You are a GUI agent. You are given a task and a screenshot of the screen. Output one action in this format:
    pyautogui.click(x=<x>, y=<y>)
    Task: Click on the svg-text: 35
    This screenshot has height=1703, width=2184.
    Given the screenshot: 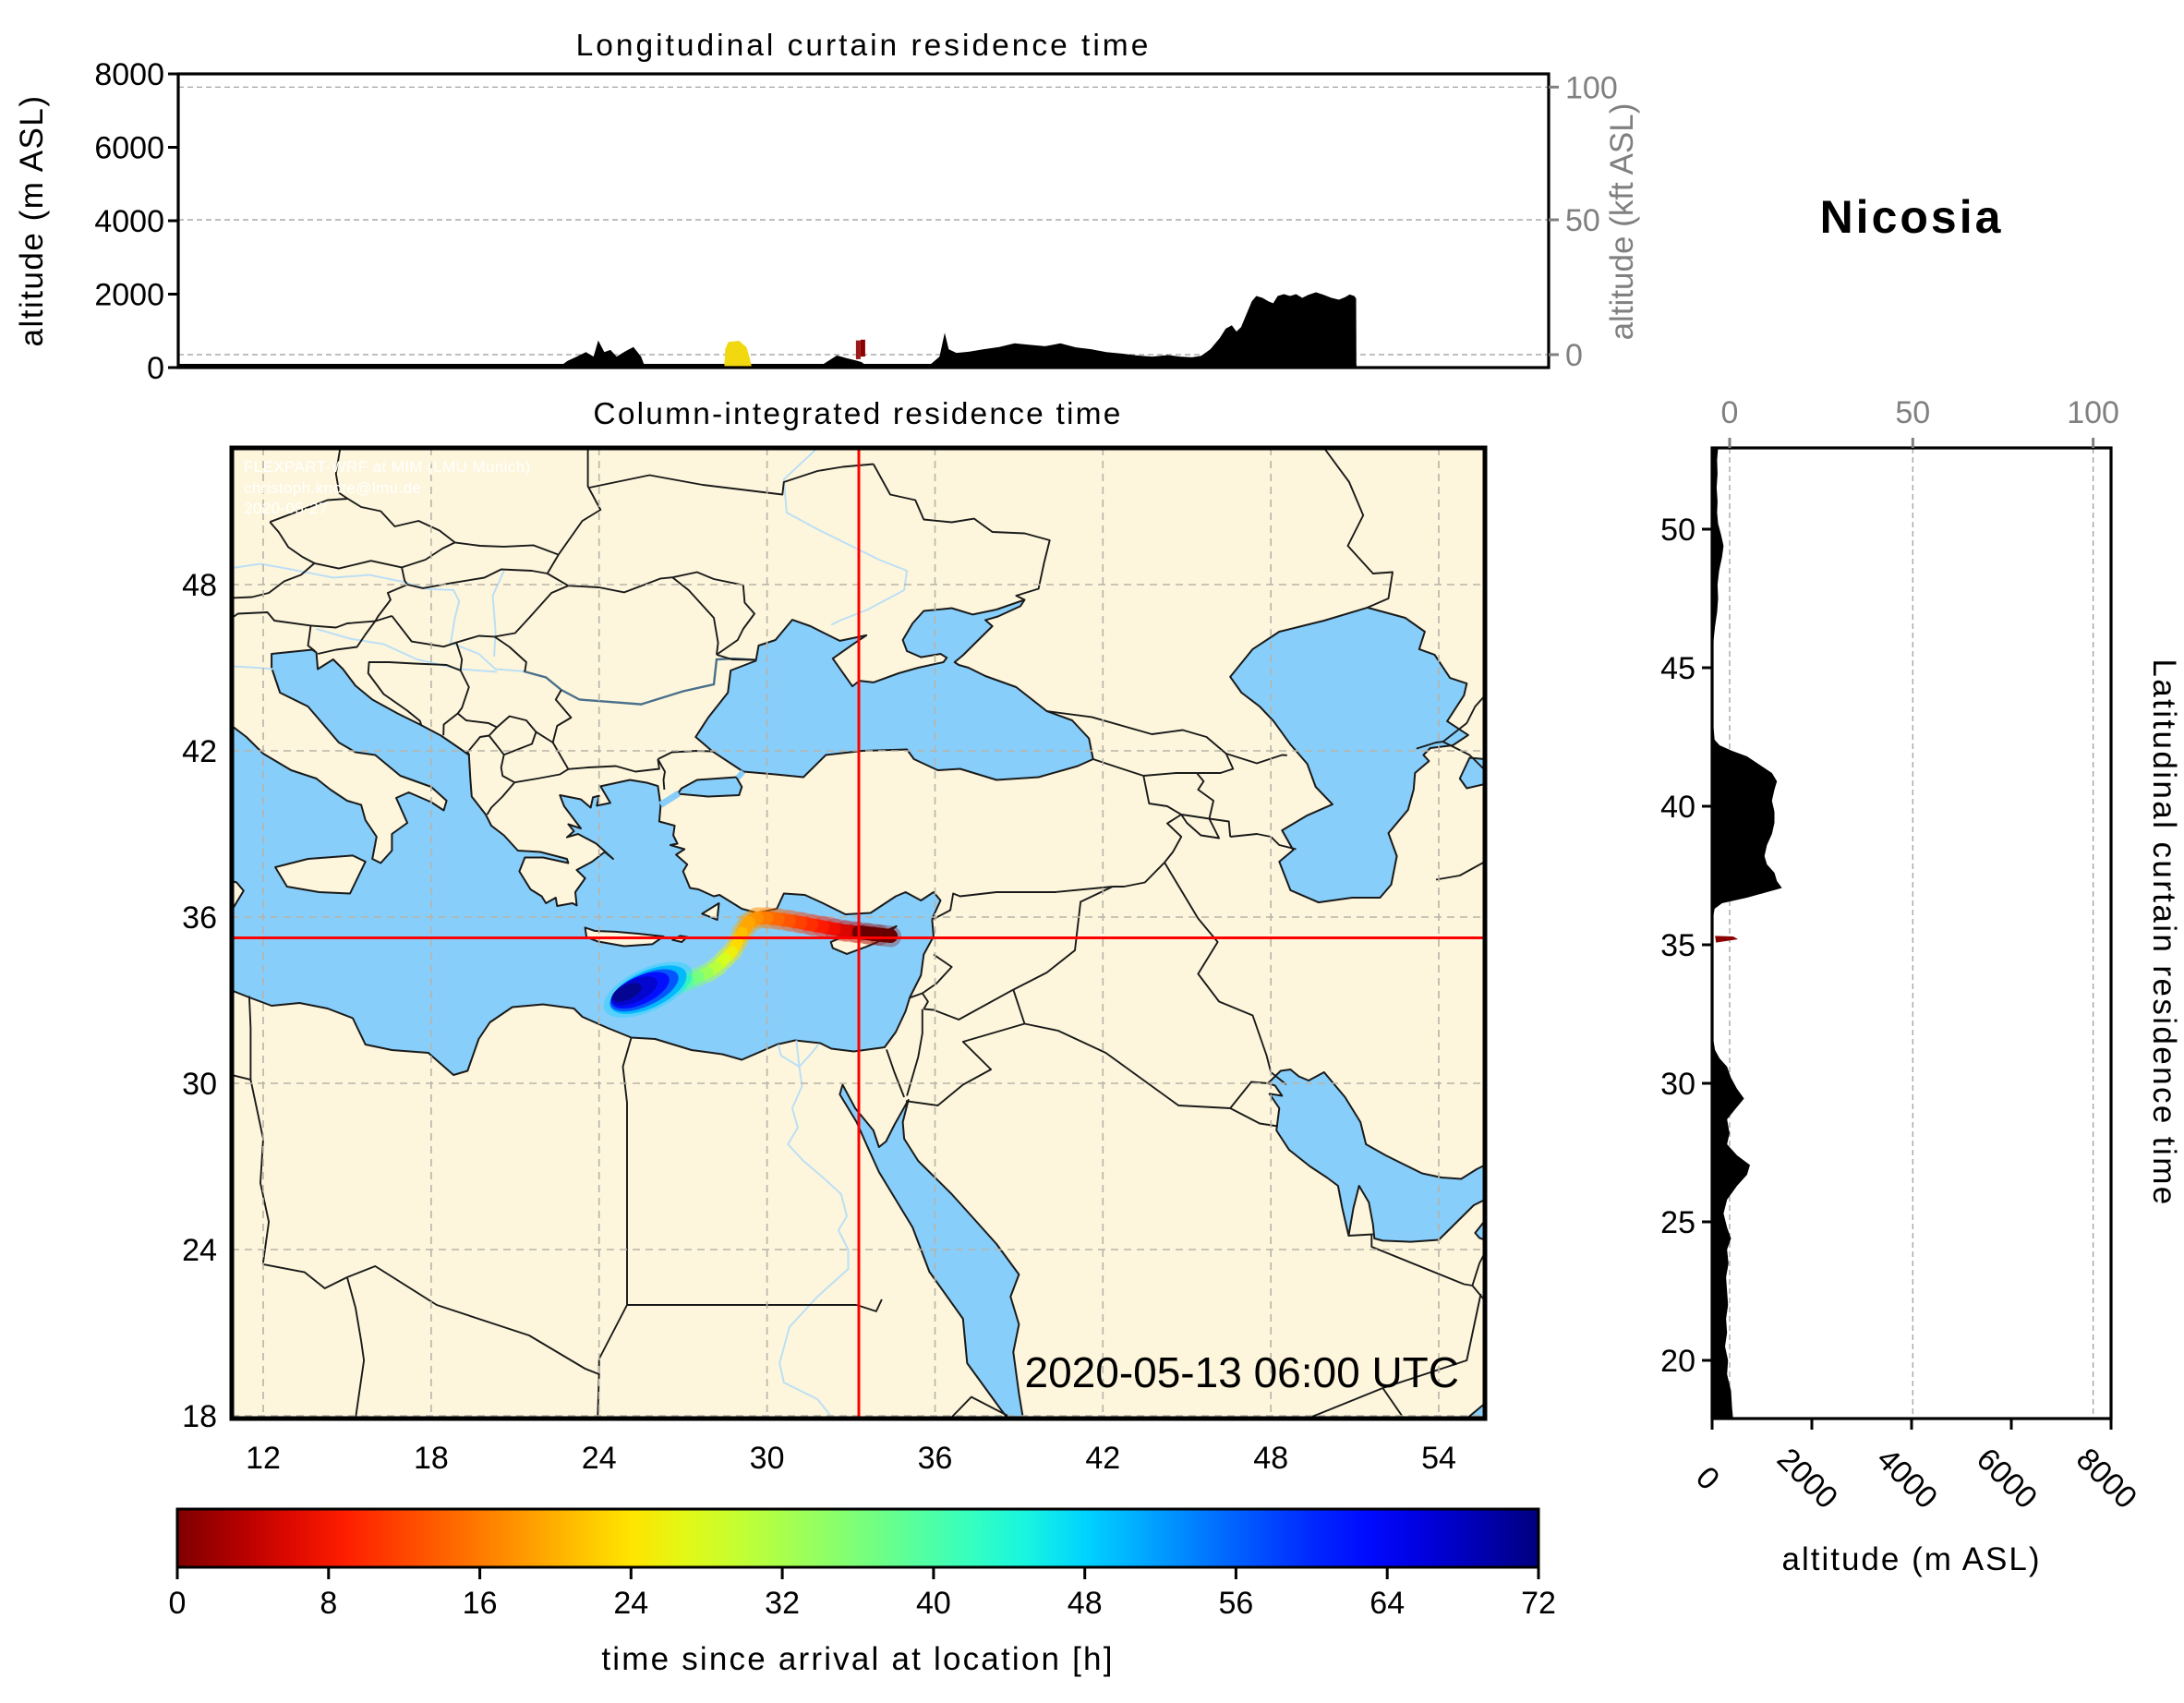 What is the action you would take?
    pyautogui.click(x=1677, y=945)
    